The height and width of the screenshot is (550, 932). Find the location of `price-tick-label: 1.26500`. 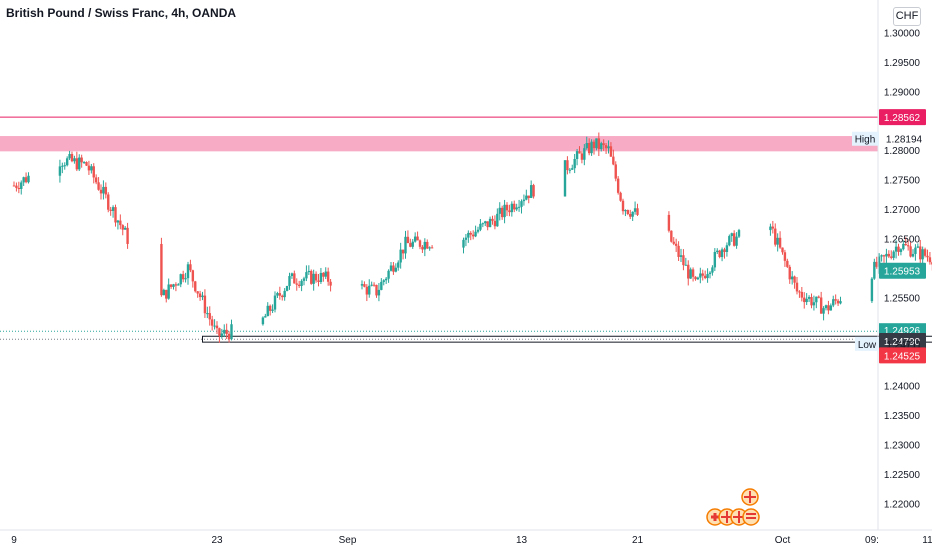

price-tick-label: 1.26500 is located at coordinates (902, 240).